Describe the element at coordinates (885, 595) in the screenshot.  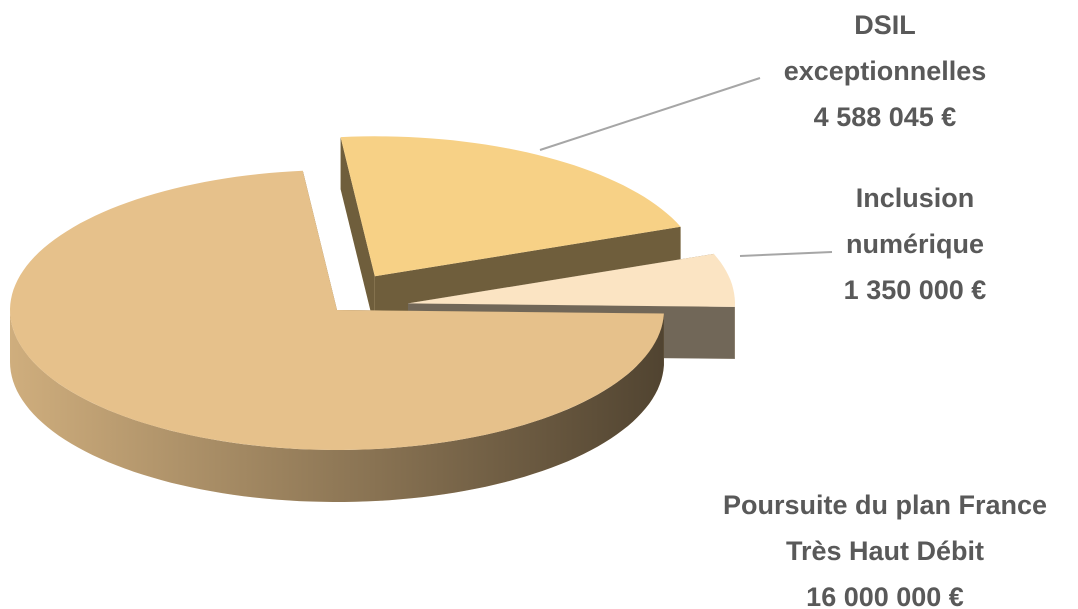
I see `value-label: 16 000 000 €` at that location.